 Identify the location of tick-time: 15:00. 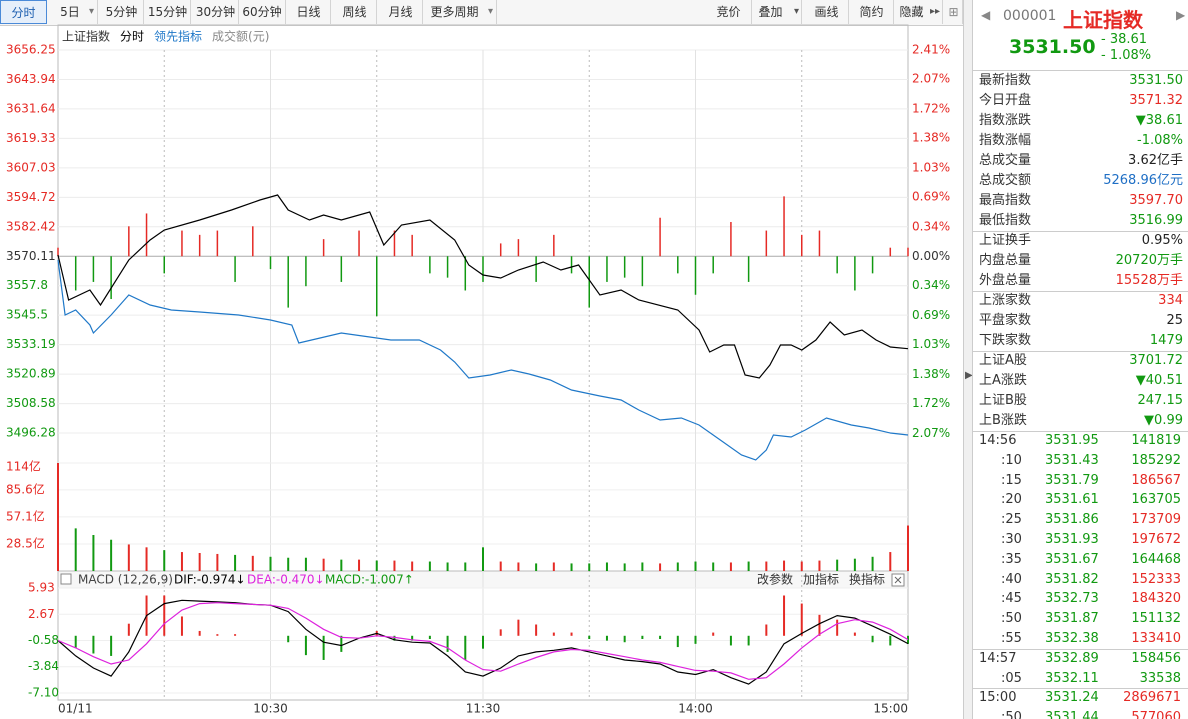
(998, 698).